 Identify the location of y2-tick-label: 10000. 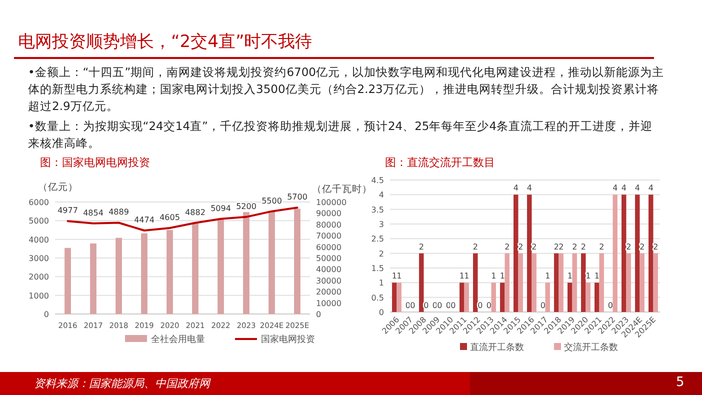
(329, 303).